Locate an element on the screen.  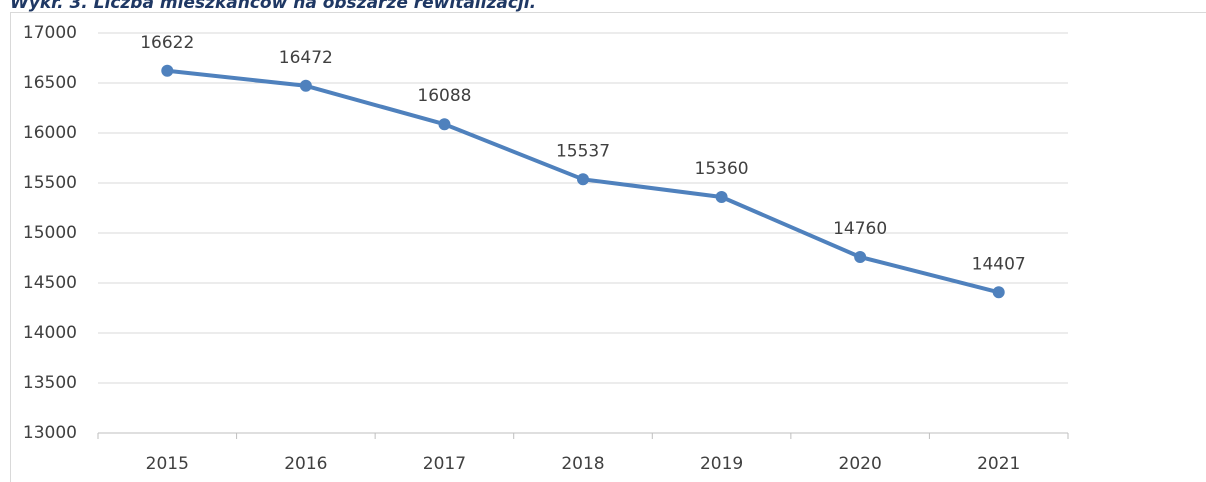
x-tick-label: 2021 is located at coordinates (998, 464).